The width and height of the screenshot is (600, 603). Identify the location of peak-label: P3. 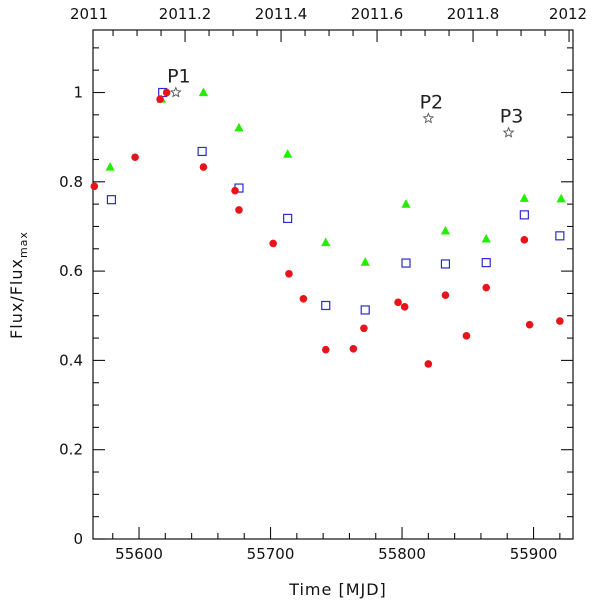
(512, 117).